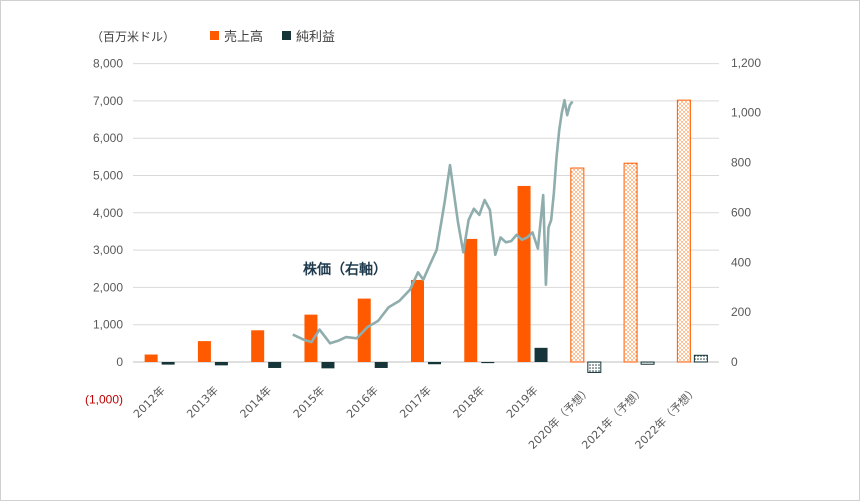 The width and height of the screenshot is (860, 501). What do you see at coordinates (361, 401) in the screenshot?
I see `x-axis-label: 2016年` at bounding box center [361, 401].